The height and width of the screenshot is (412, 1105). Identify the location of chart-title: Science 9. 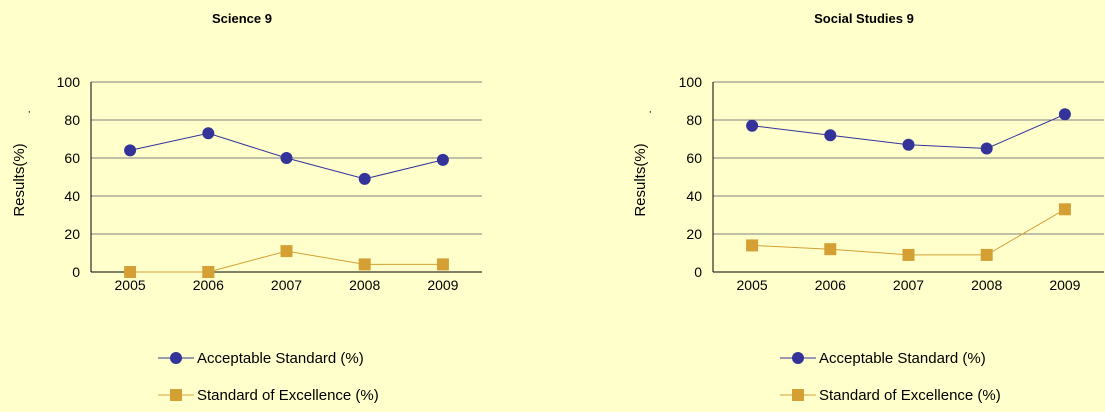
(242, 18).